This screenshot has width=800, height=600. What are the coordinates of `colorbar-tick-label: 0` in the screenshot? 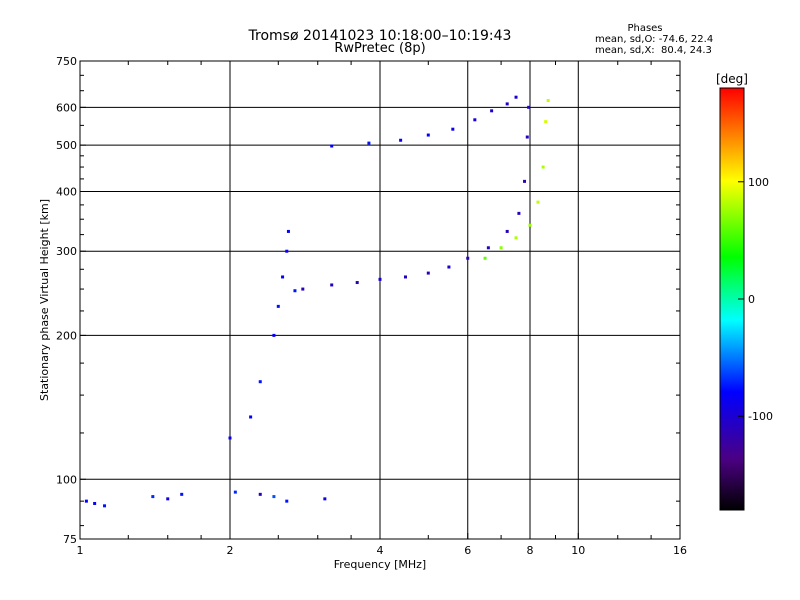 It's located at (751, 299).